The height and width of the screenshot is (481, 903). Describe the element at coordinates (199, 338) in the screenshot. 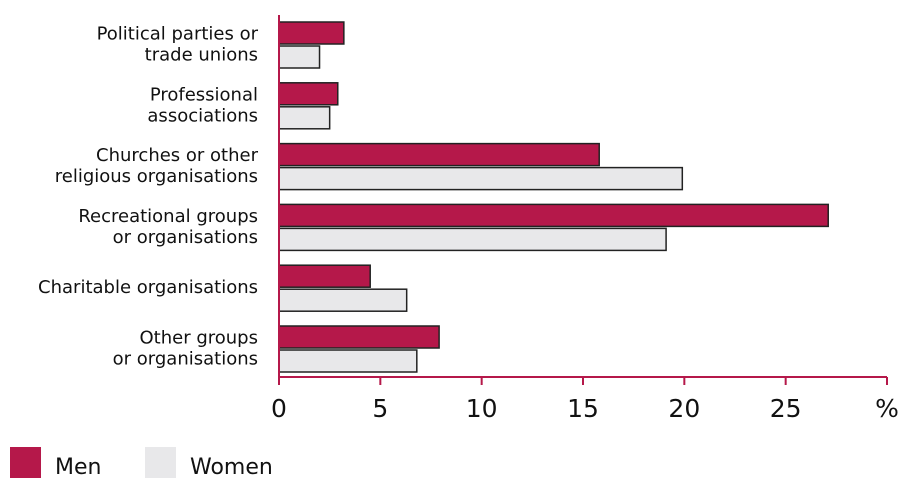

I see `category-label-line: Other groups` at that location.